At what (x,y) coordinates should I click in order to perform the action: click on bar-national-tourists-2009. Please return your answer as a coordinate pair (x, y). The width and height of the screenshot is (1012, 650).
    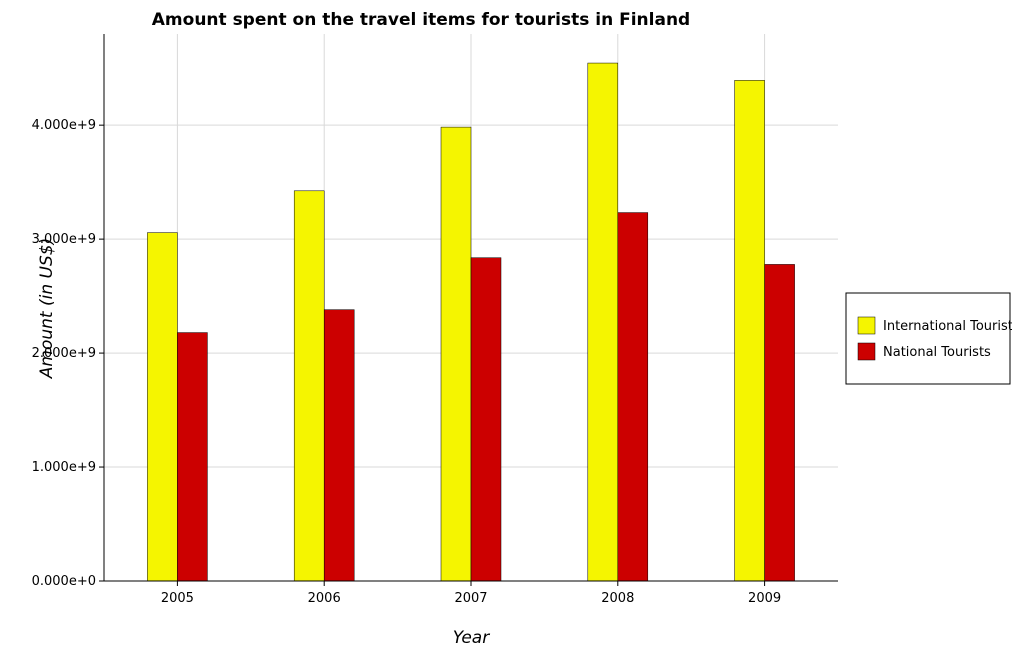
    Looking at the image, I should click on (779, 423).